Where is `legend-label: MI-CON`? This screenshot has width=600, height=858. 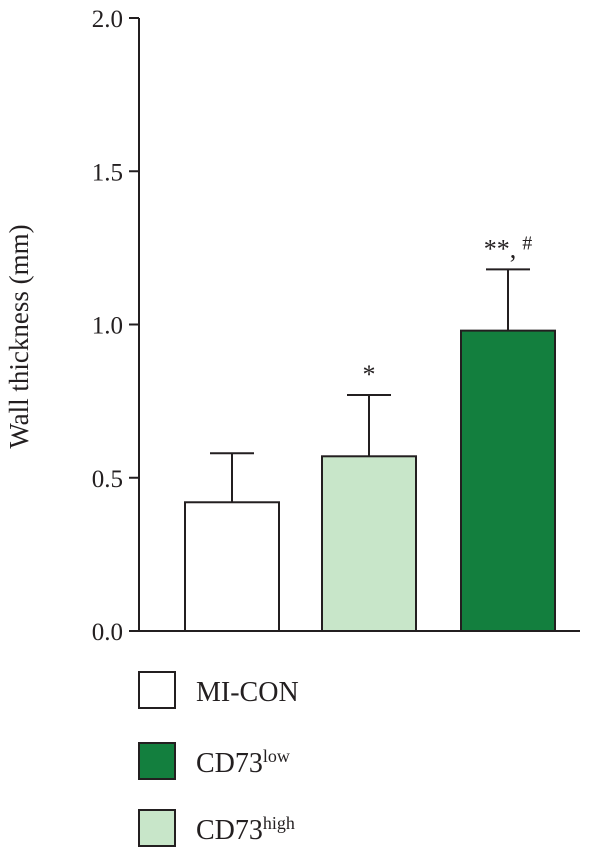 legend-label: MI-CON is located at coordinates (247, 692).